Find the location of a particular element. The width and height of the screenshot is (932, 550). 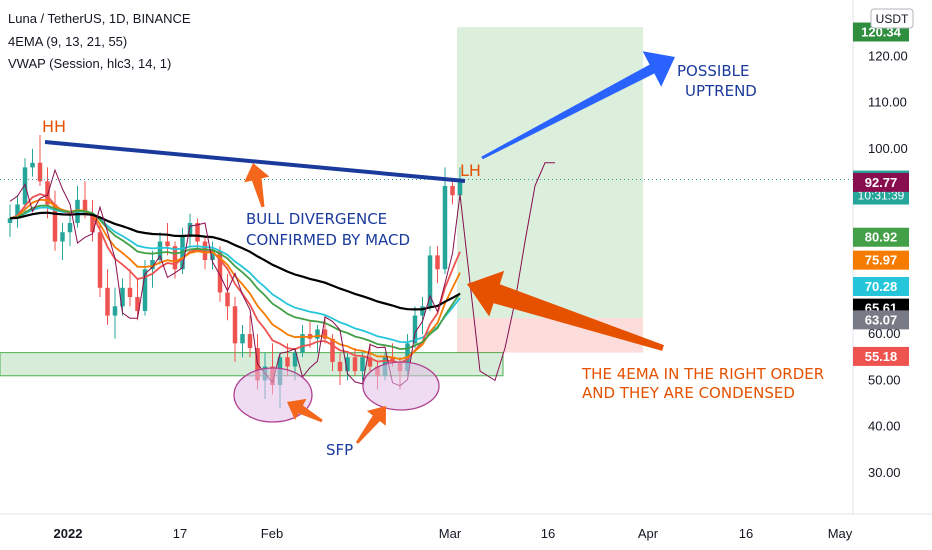

price-axis is located at coordinates (892, 275).